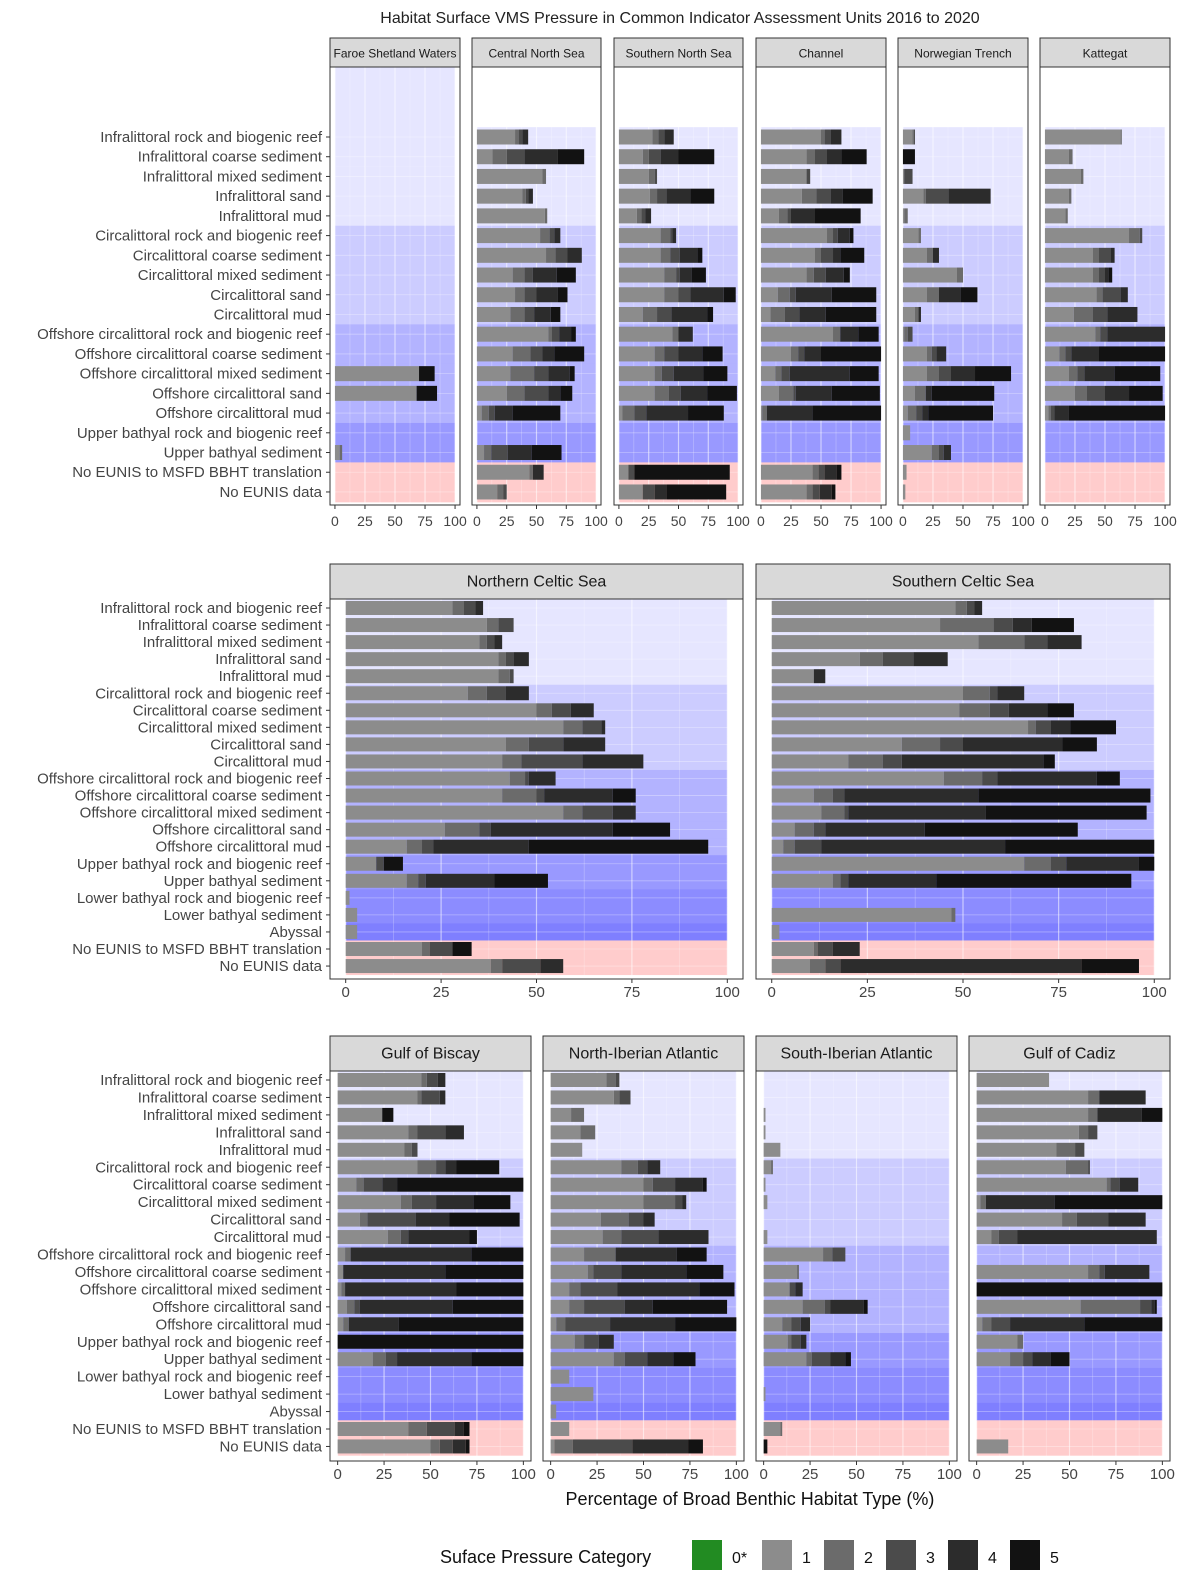 This screenshot has height=1577, width=1192. I want to click on facet-strip, so click(963, 52).